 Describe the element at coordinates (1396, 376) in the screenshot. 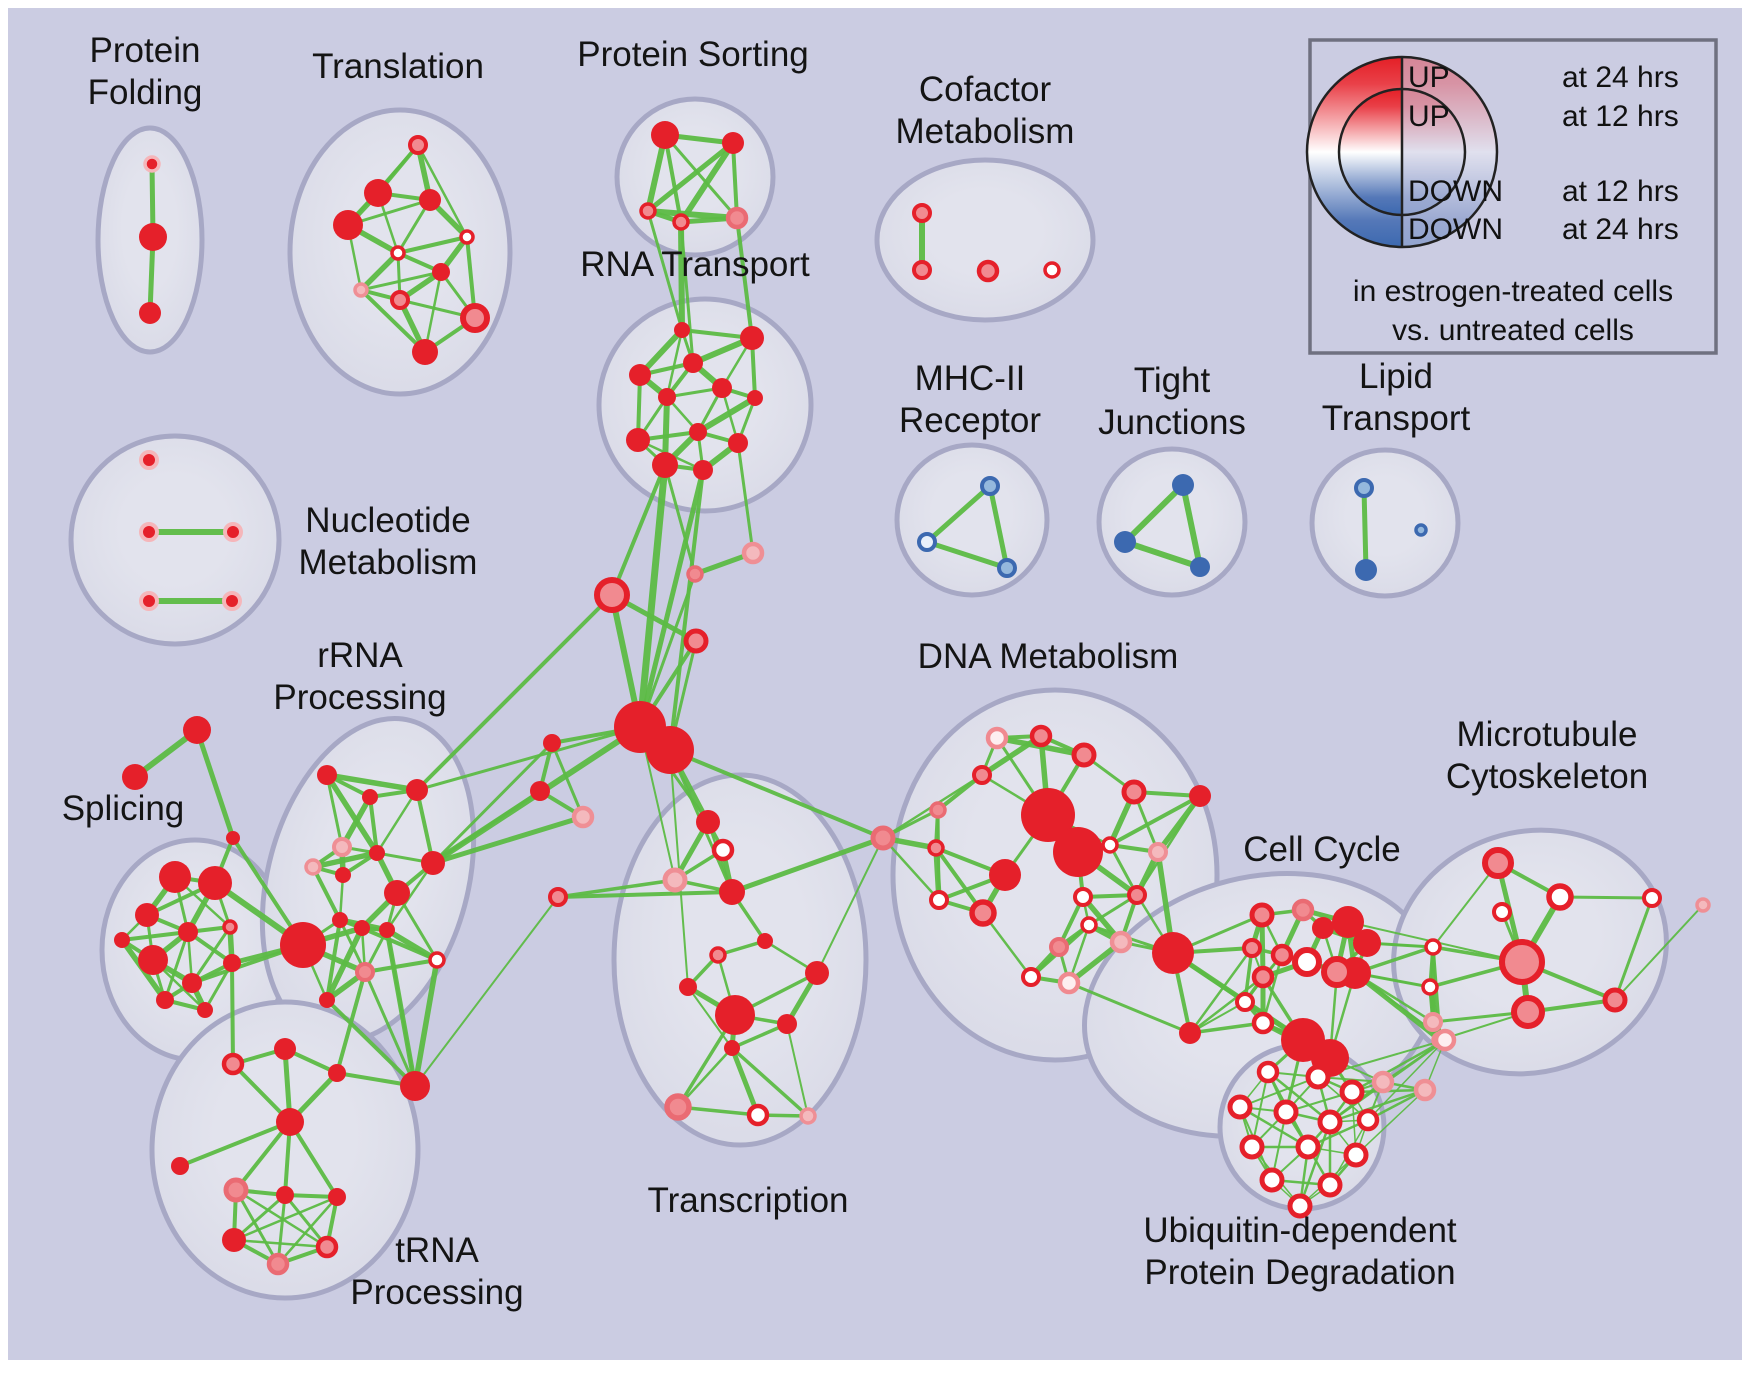

I see `cluster-label-lipid-transport-line0: Lipid` at that location.